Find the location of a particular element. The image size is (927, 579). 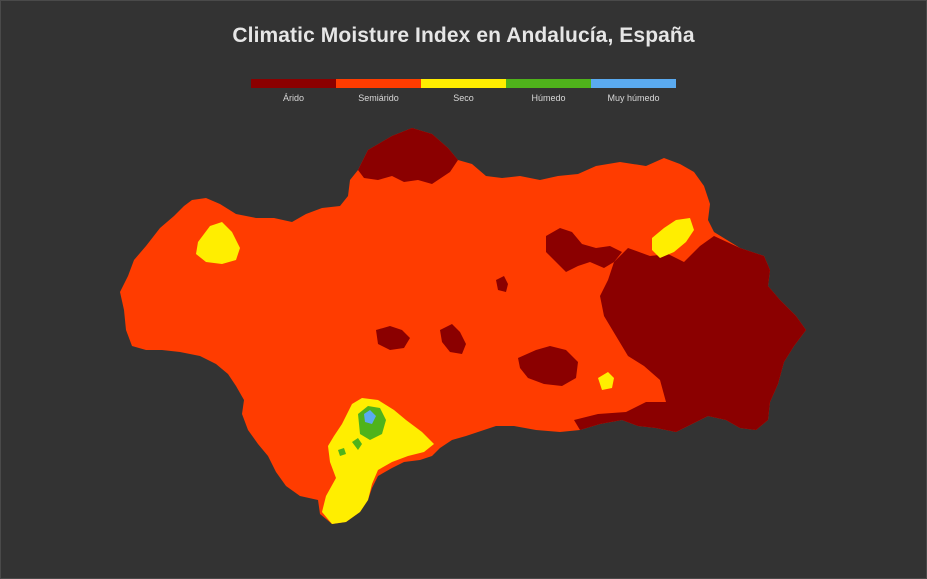

legend-label-semiarido: Semiárido is located at coordinates (378, 98).